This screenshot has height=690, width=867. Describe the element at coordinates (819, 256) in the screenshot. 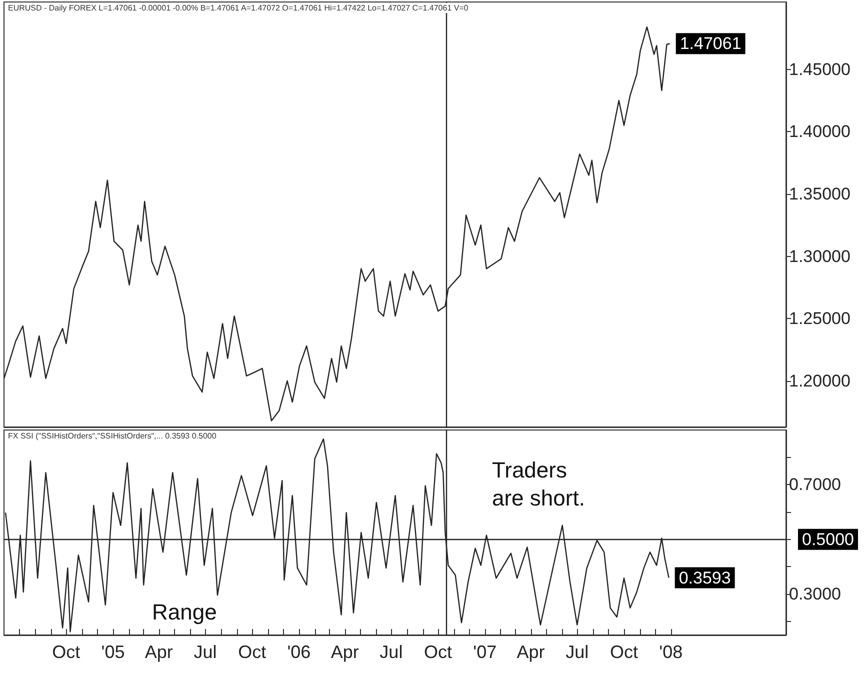

I see `y-tick-label: 1.30000` at that location.